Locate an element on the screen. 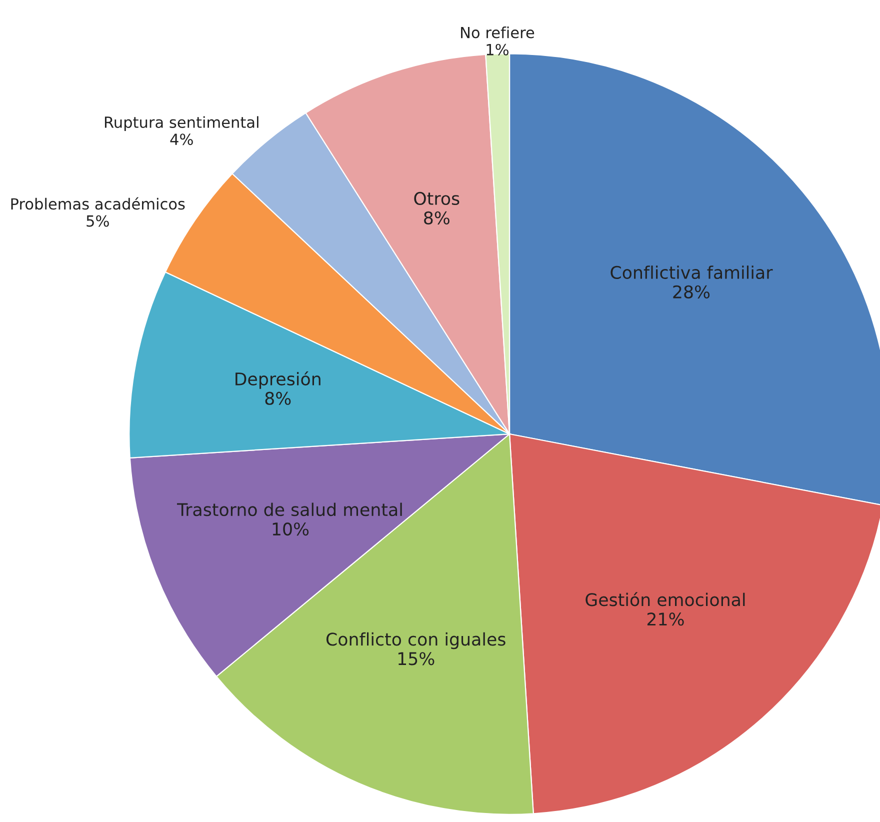  data-label: 5% is located at coordinates (97, 221).